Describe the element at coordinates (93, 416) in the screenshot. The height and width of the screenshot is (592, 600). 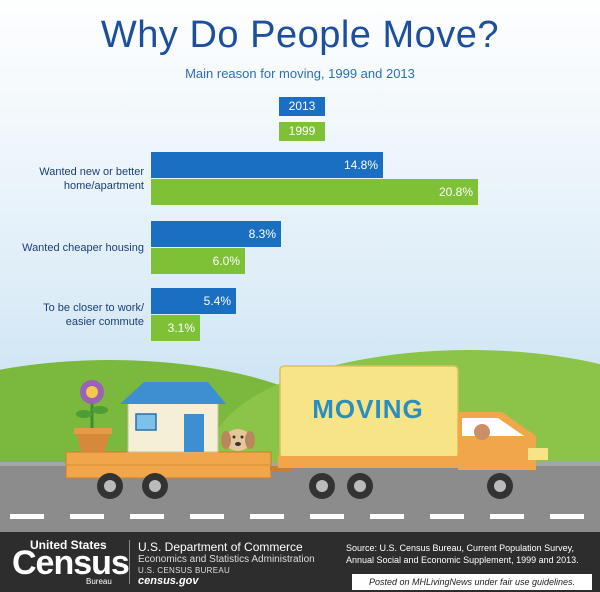
I see `flower-pot-icon` at that location.